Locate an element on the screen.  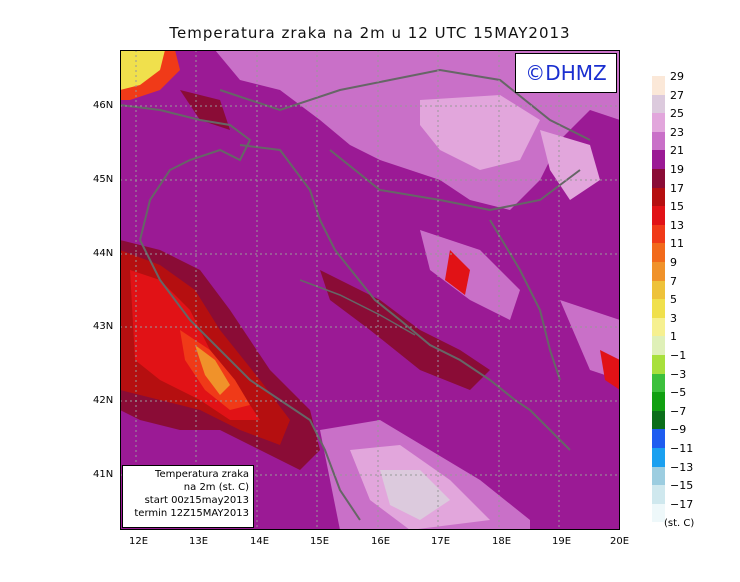
colorbar-label: −3 is located at coordinates (678, 374).